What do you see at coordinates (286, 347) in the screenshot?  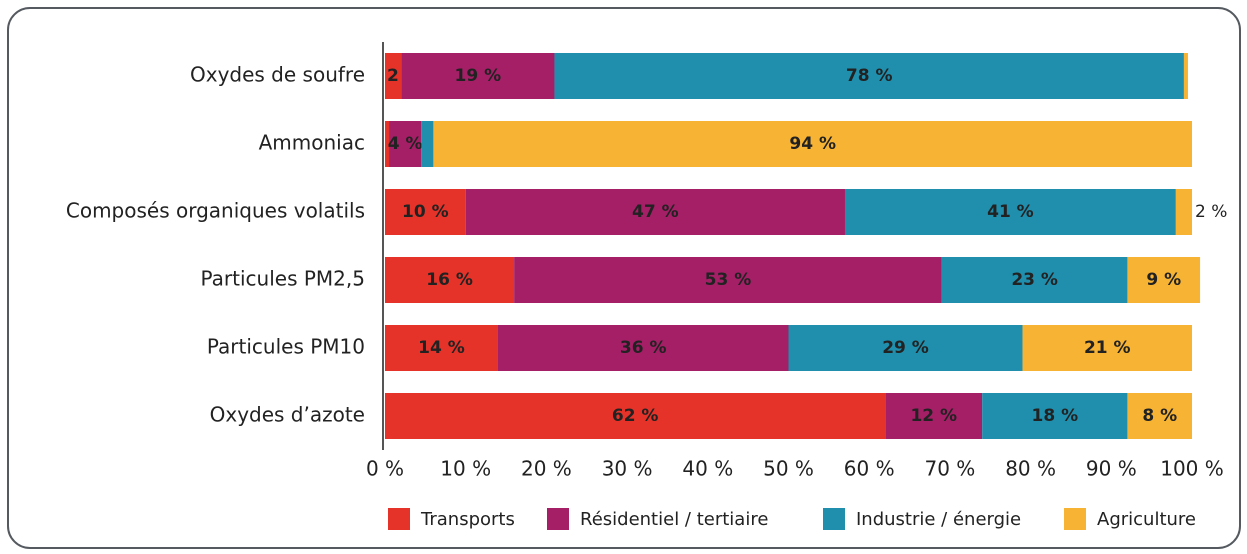 I see `category-label: Particules PM10` at bounding box center [286, 347].